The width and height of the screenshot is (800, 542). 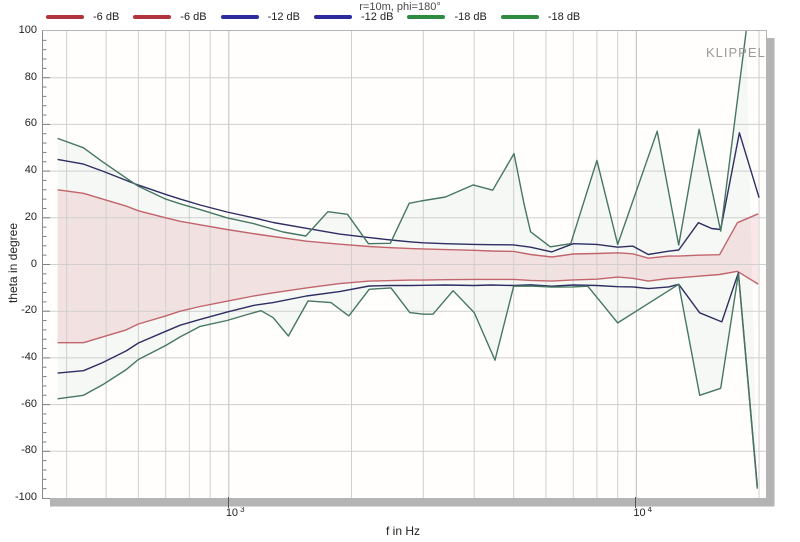 I want to click on y-tick-label: 100, so click(x=27, y=30).